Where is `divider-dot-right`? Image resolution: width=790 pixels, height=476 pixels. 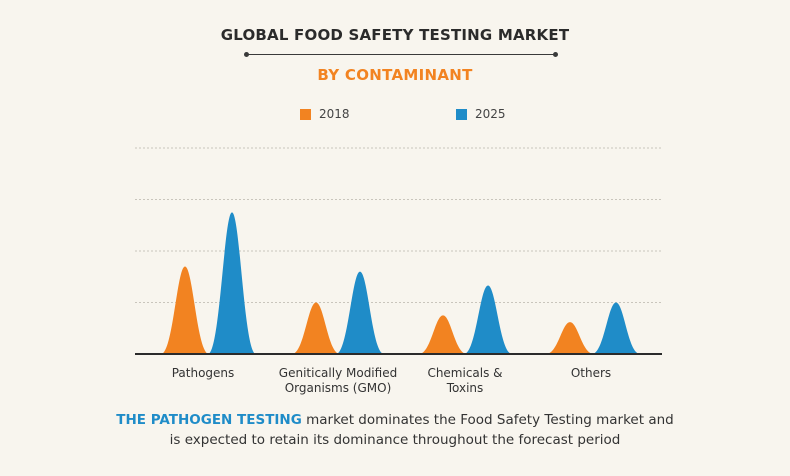
divider-dot-right is located at coordinates (555, 54).